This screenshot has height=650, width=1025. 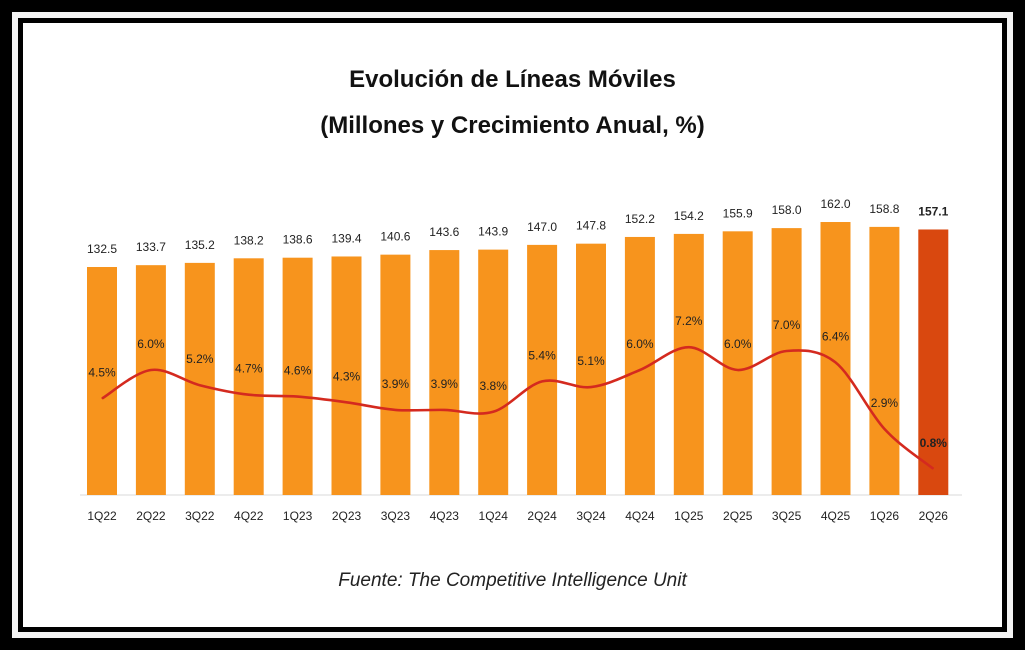 I want to click on bar-value-label: 158.8, so click(x=884, y=209).